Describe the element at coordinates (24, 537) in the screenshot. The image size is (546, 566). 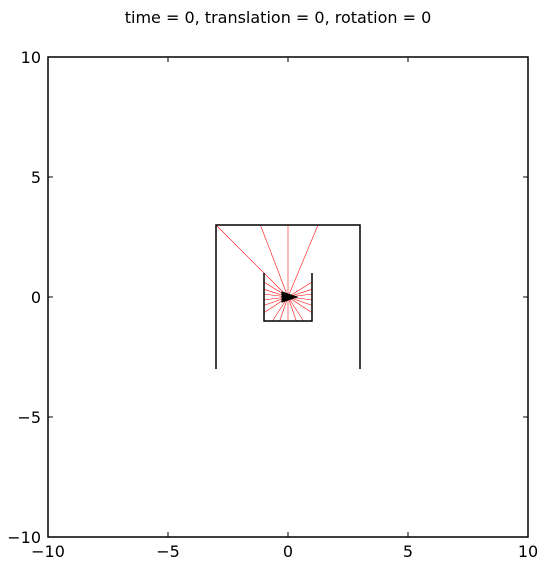
I see `y-tick-label: −10` at that location.